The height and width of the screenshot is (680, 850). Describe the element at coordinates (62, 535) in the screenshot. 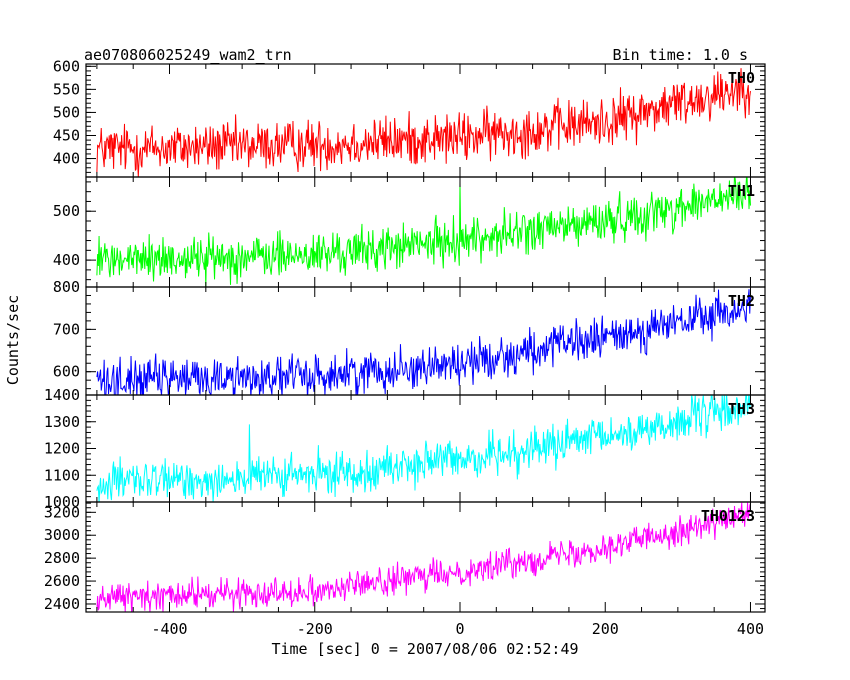

I see `y-tick-label: 3000` at that location.